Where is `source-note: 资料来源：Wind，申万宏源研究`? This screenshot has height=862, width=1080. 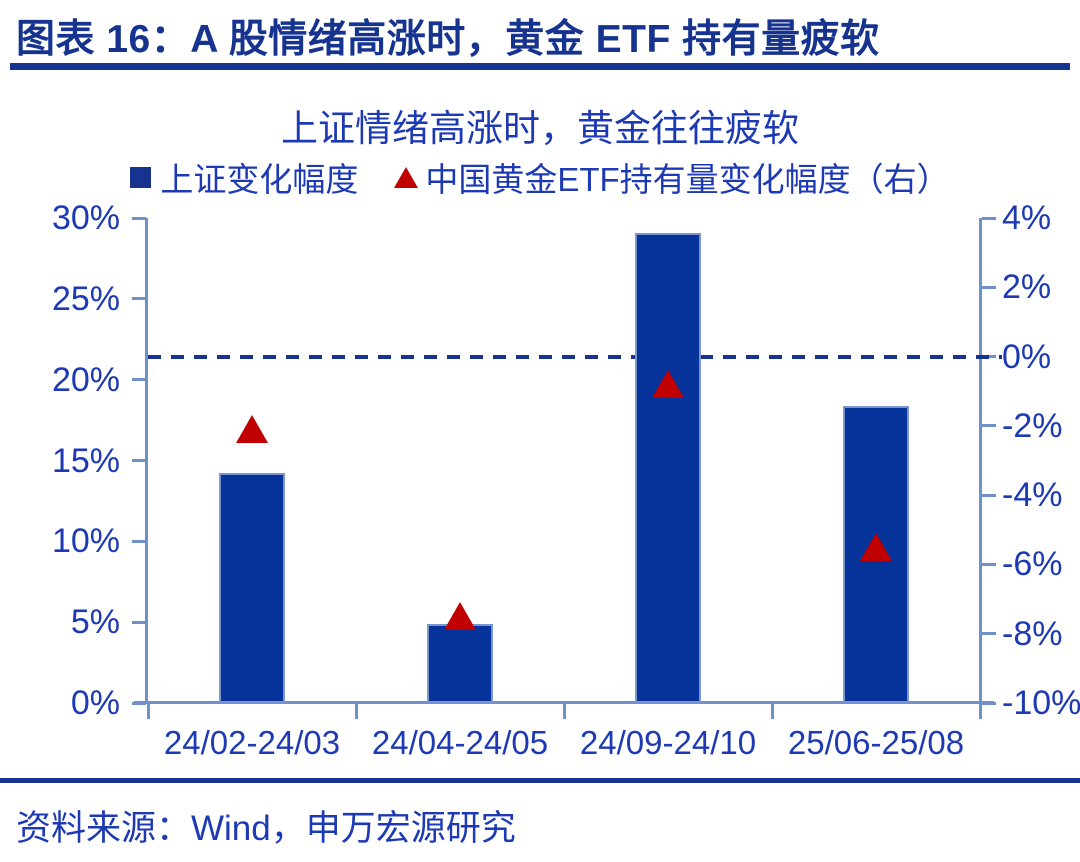 source-note: 资料来源：Wind，申万宏源研究 is located at coordinates (266, 828).